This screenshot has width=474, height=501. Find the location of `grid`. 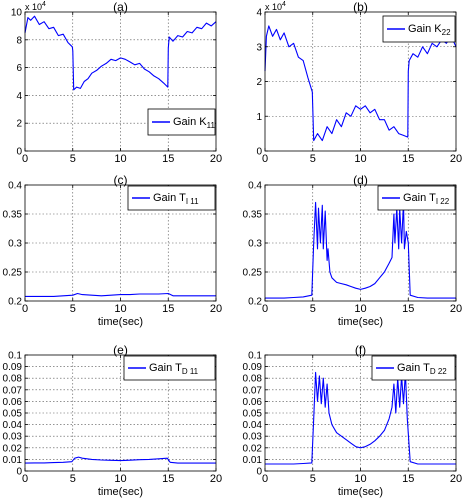

grid is located at coordinates (120, 413).